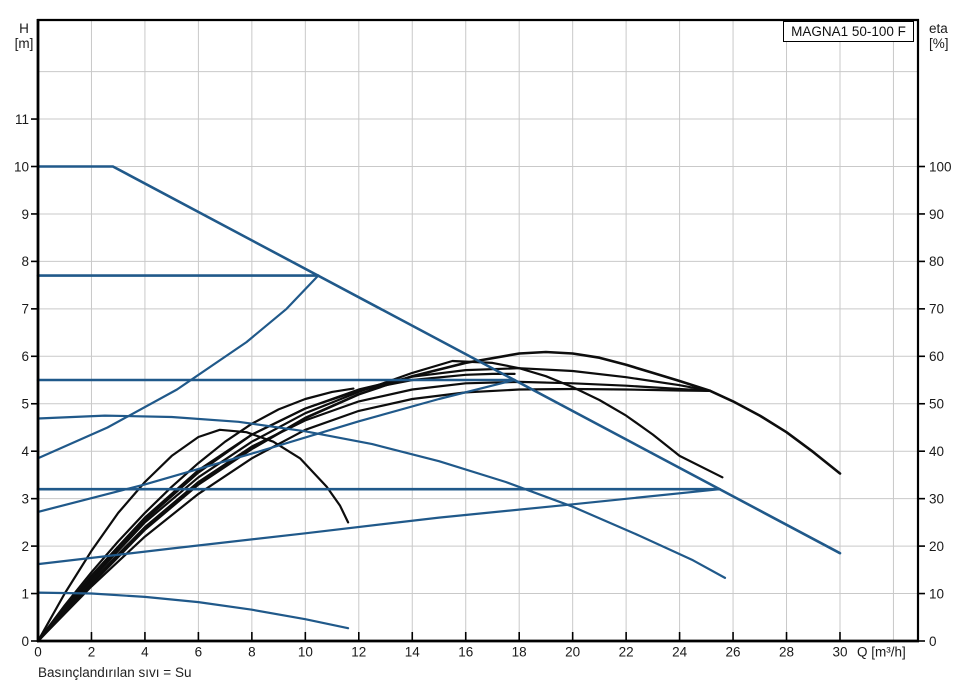 Image resolution: width=959 pixels, height=680 pixels. Describe the element at coordinates (465, 652) in the screenshot. I see `x-tick-label: 16` at that location.